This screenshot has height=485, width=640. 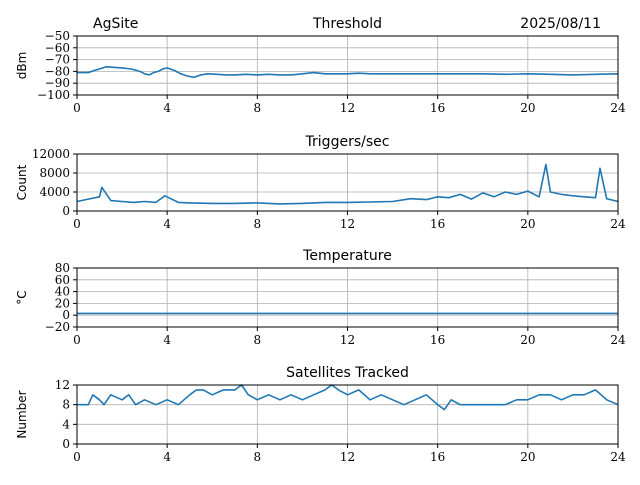 What do you see at coordinates (62, 292) in the screenshot?
I see `y-tick-label: 40` at bounding box center [62, 292].